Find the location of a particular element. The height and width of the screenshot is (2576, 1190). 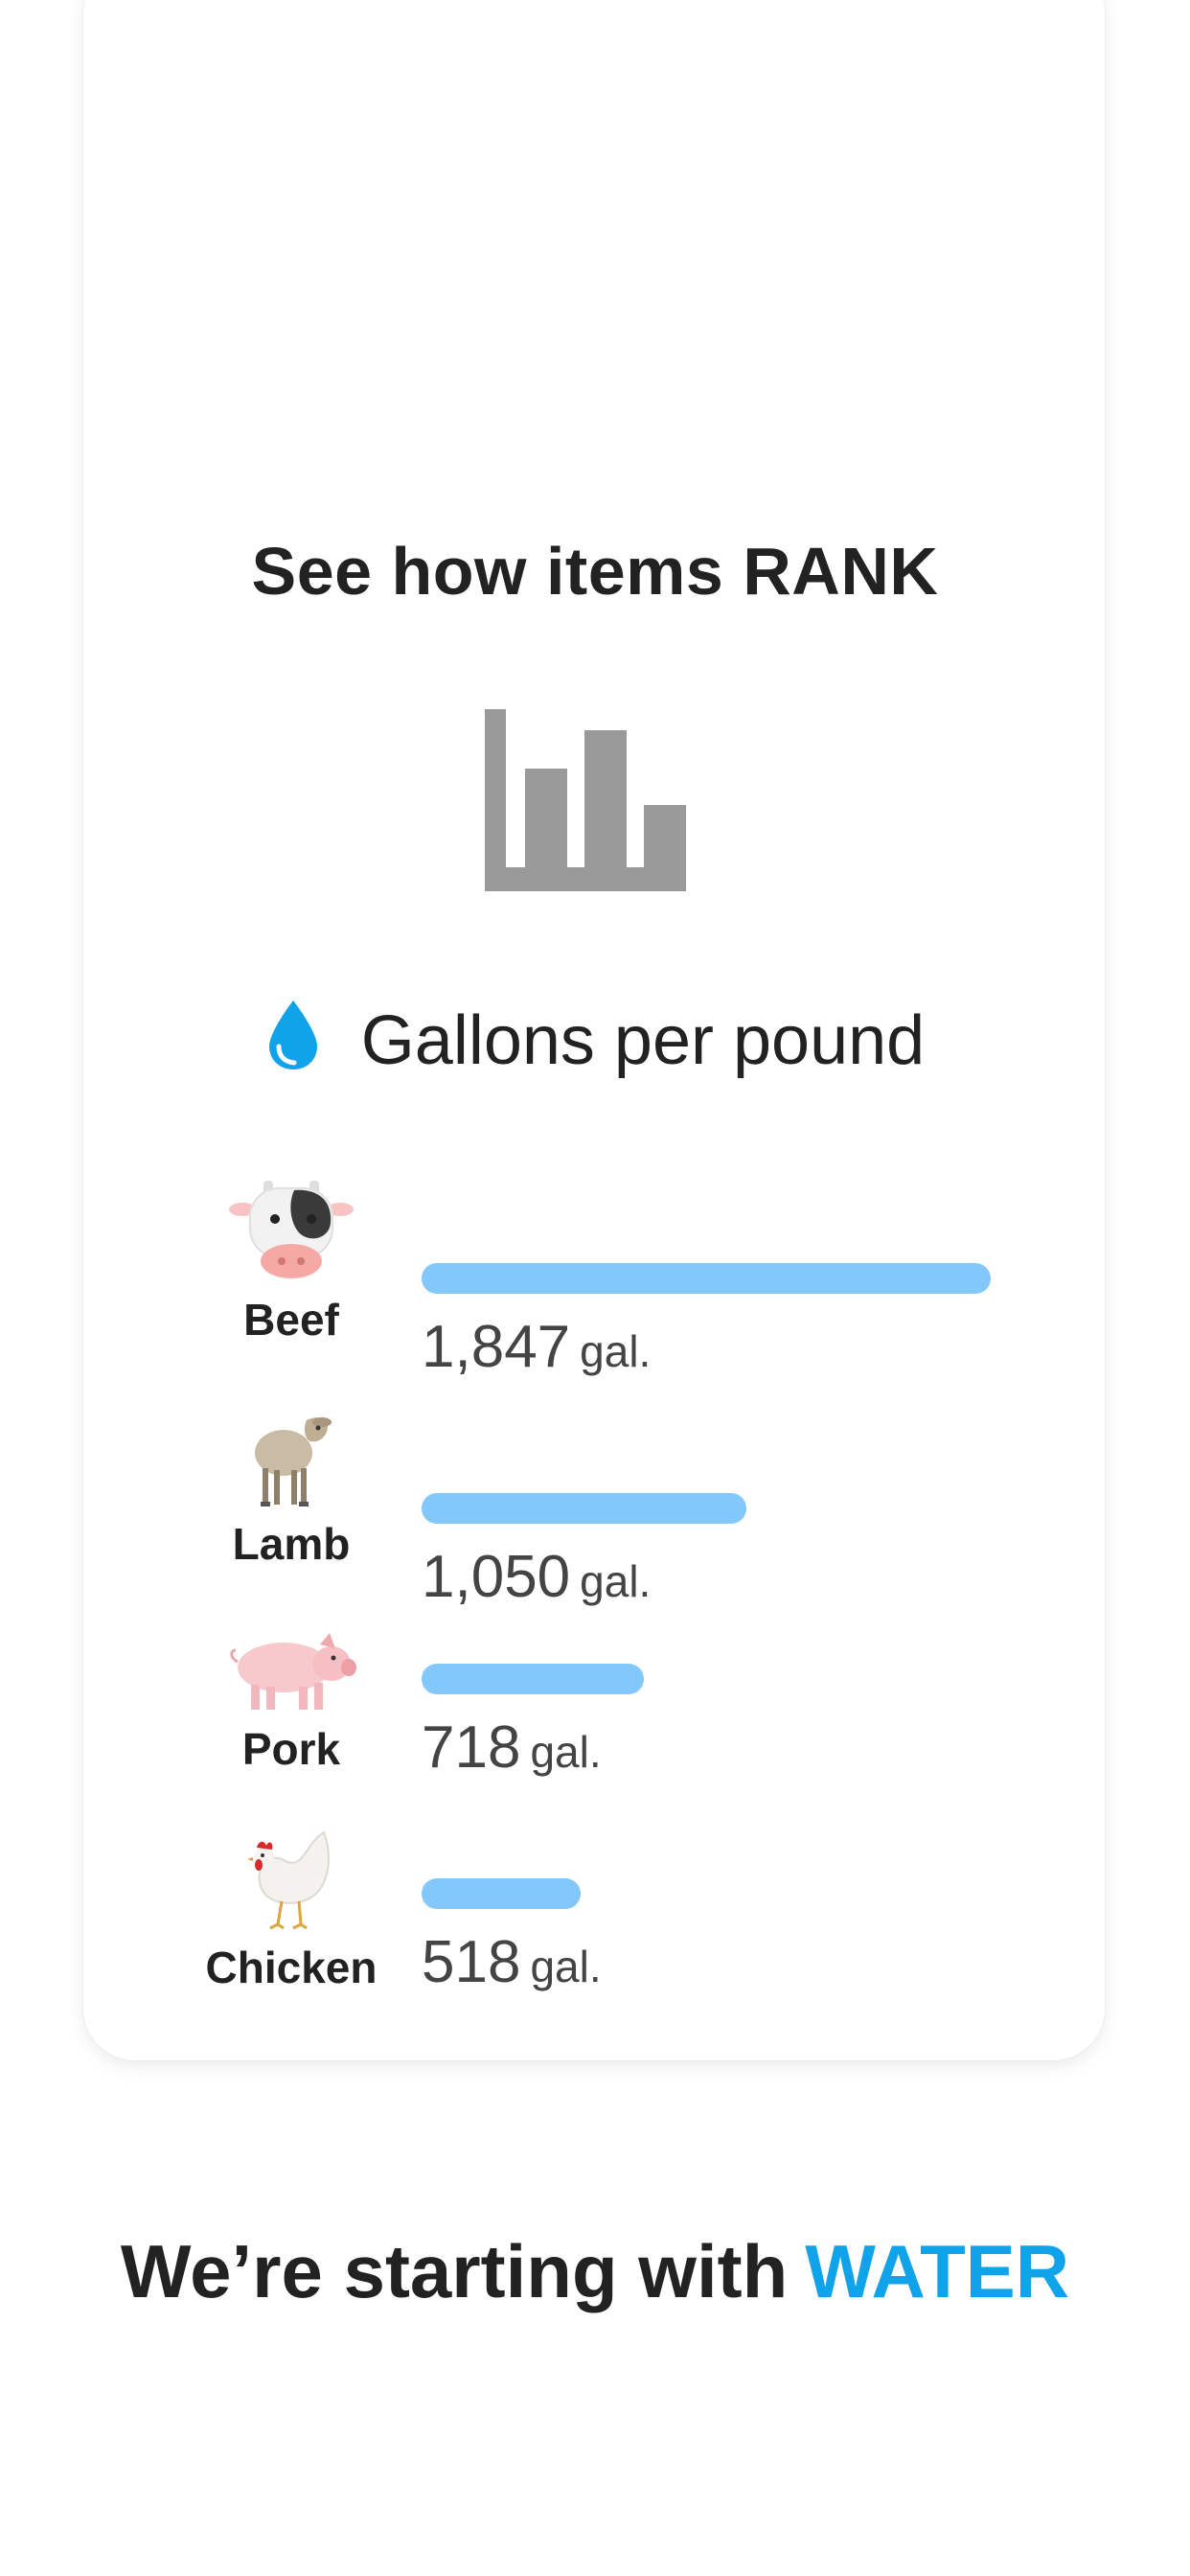

chicken-icon is located at coordinates (288, 1880).